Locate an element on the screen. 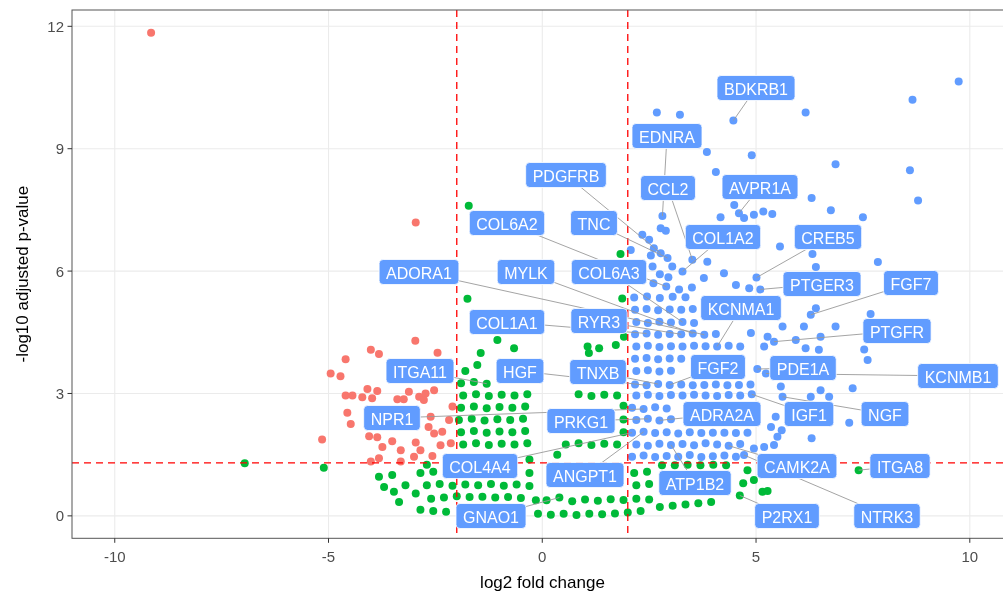 This screenshot has width=1003, height=598. annotation: PTGER3 is located at coordinates (822, 285).